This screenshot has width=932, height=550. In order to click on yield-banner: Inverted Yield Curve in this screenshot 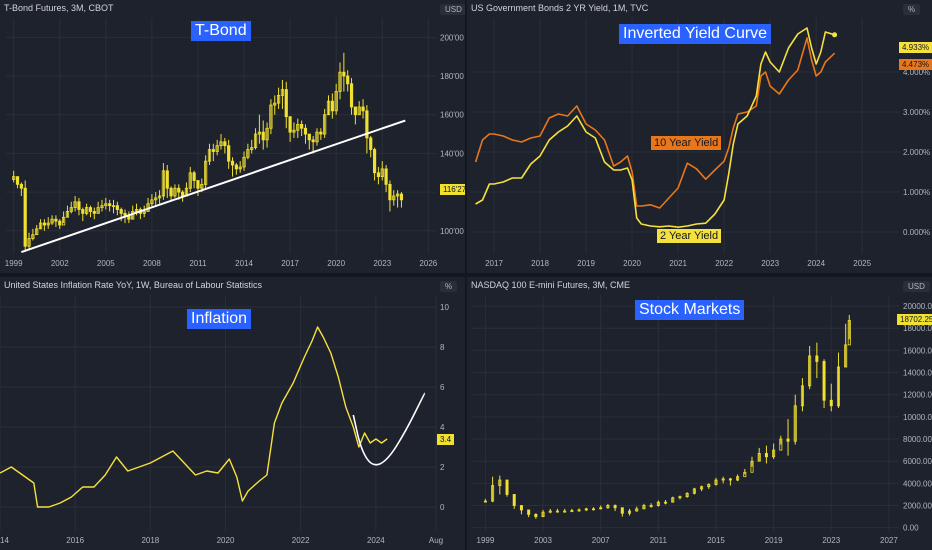, I will do `click(695, 34)`.